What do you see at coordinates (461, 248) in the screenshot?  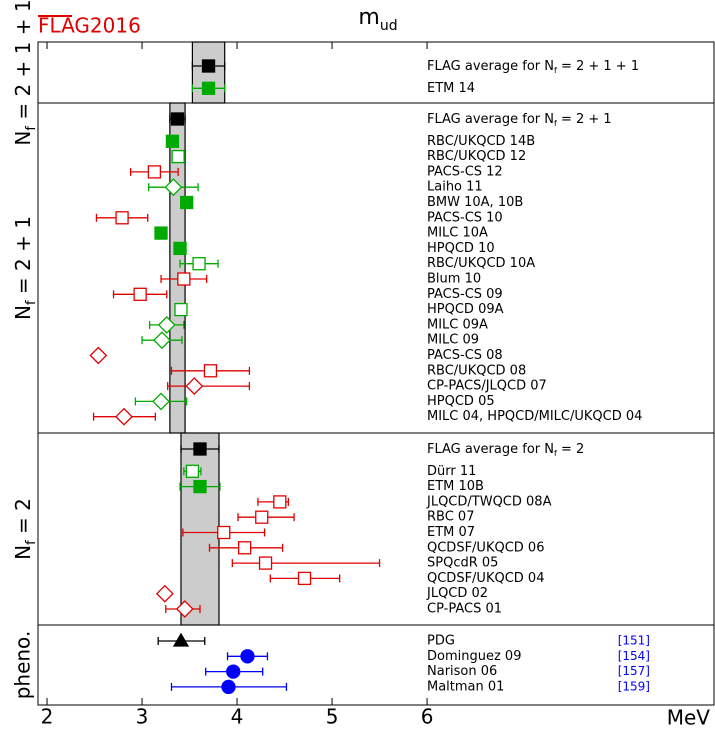 I see `point-label: HPQCD 10` at bounding box center [461, 248].